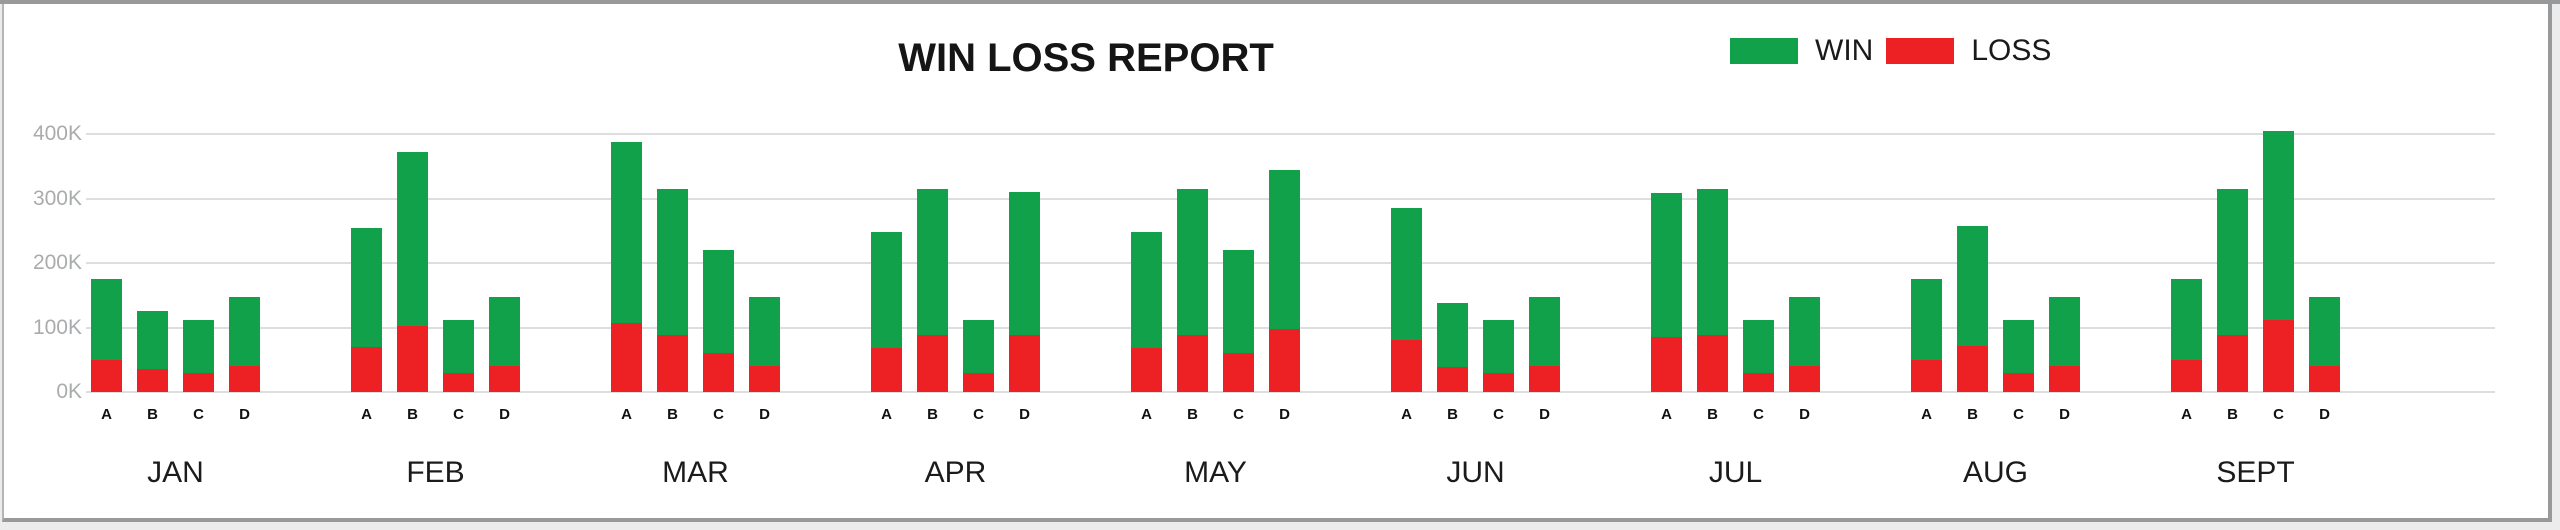 The image size is (2560, 530). I want to click on bar-sept-d, so click(2324, 344).